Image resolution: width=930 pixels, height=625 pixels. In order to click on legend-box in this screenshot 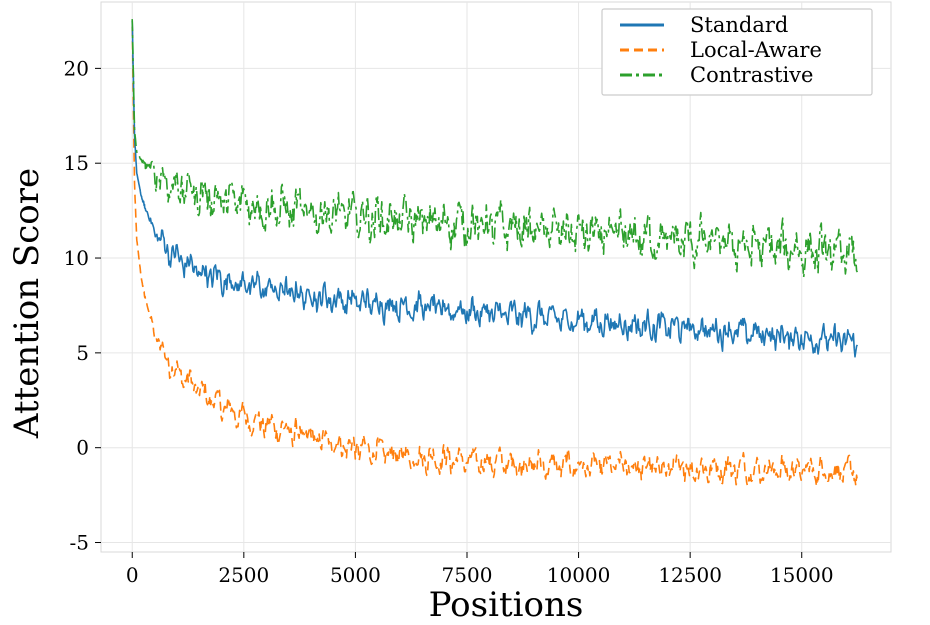, I will do `click(737, 52)`.